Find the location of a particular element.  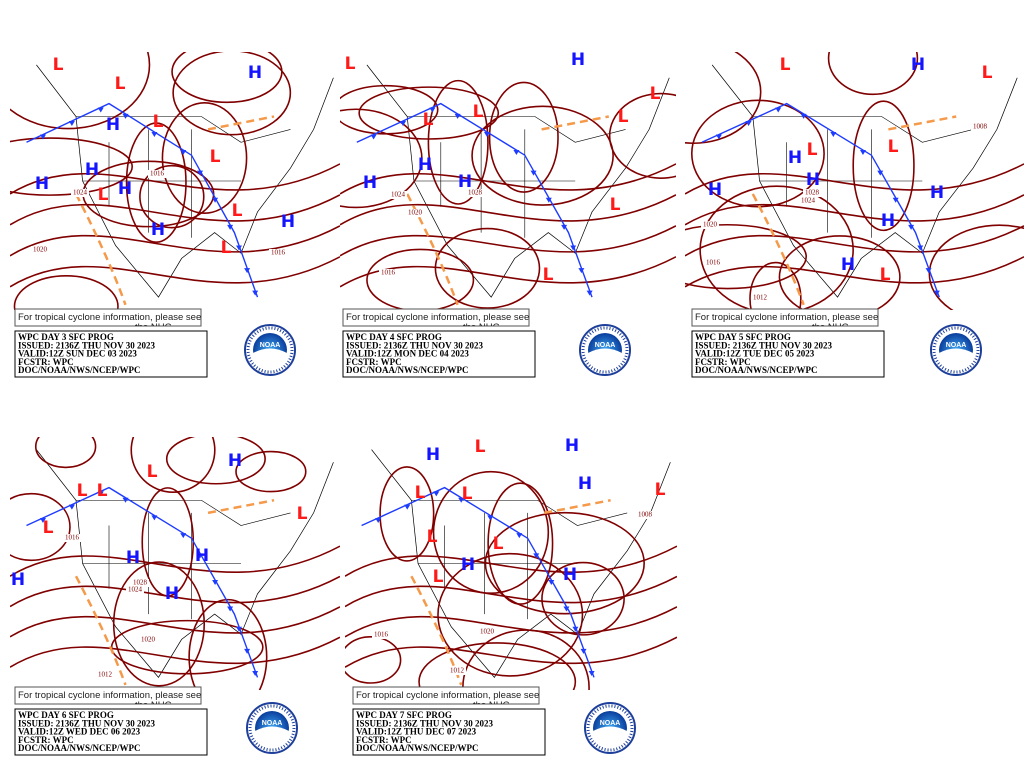

product-title: WPC DAY 4 SFC PROG is located at coordinates (394, 337).